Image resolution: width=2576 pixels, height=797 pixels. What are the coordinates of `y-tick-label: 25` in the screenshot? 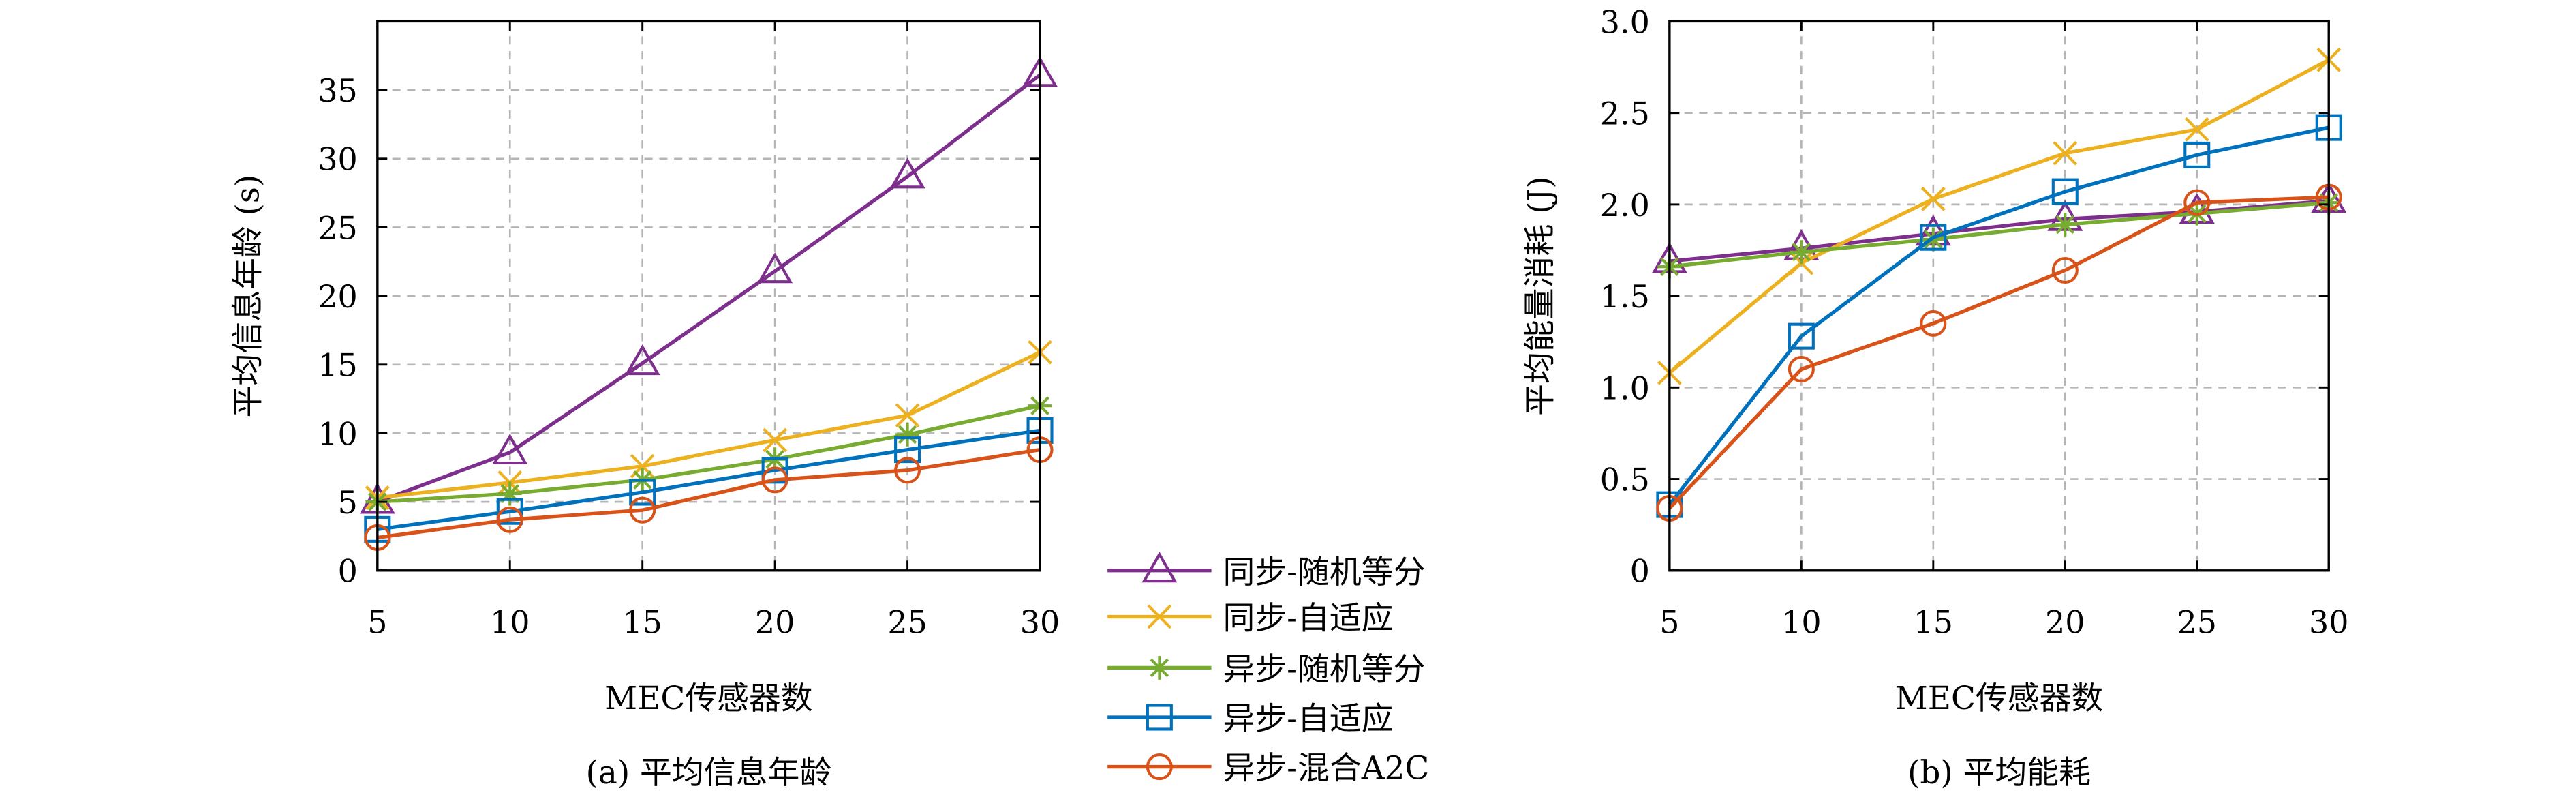 It's located at (337, 227).